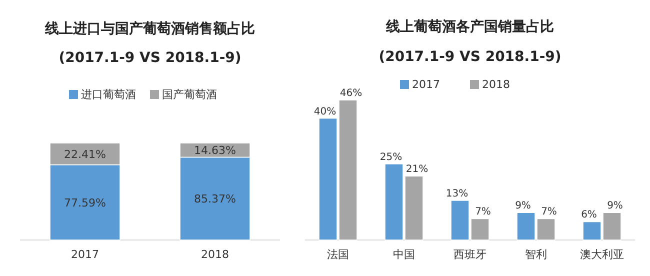 The image size is (650, 276). What do you see at coordinates (108, 94) in the screenshot?
I see `legend-label: 进口葡萄酒` at bounding box center [108, 94].